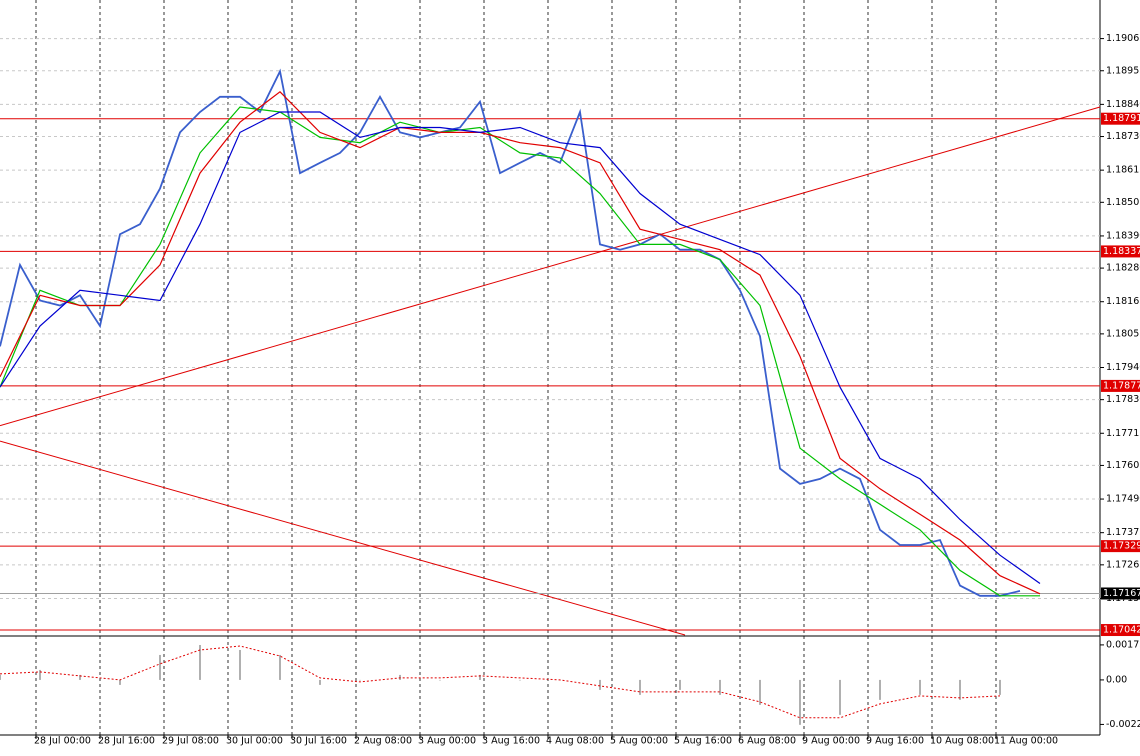 Image resolution: width=1140 pixels, height=756 pixels. Describe the element at coordinates (1123, 564) in the screenshot. I see `y-tick-label: 1.17265` at that location.